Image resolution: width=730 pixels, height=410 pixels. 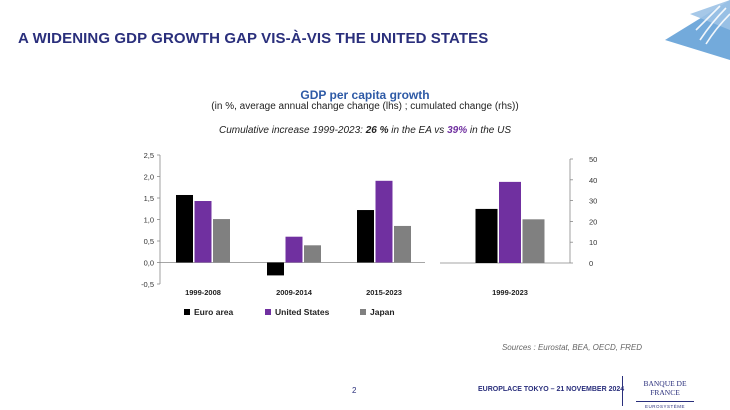 I want to click on banque-de-france-logo: BANQUE DE FRANCE EUROSYSTÈME, so click(x=665, y=394).